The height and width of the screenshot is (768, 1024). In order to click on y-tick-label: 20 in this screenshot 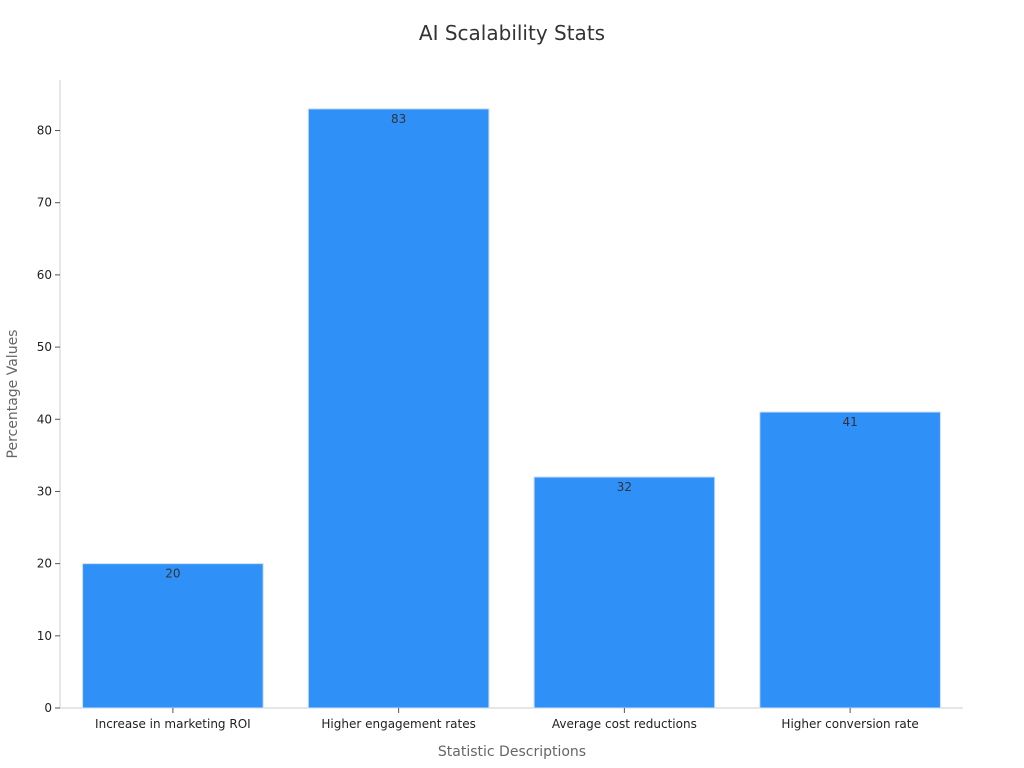, I will do `click(44, 564)`.